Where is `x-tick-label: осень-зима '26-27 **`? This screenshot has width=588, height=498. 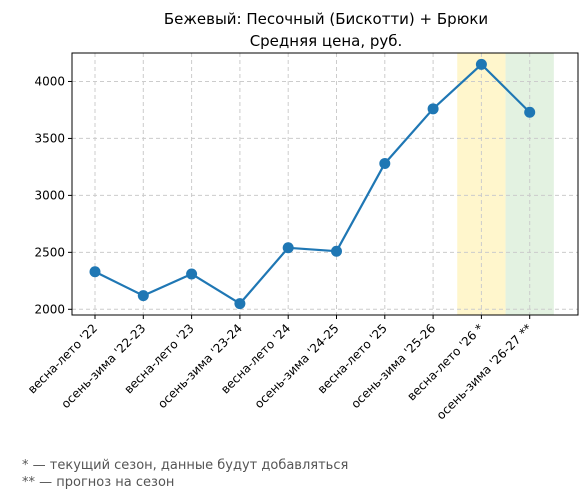 x-tick-label: осень-зима '26-27 ** is located at coordinates (484, 371).